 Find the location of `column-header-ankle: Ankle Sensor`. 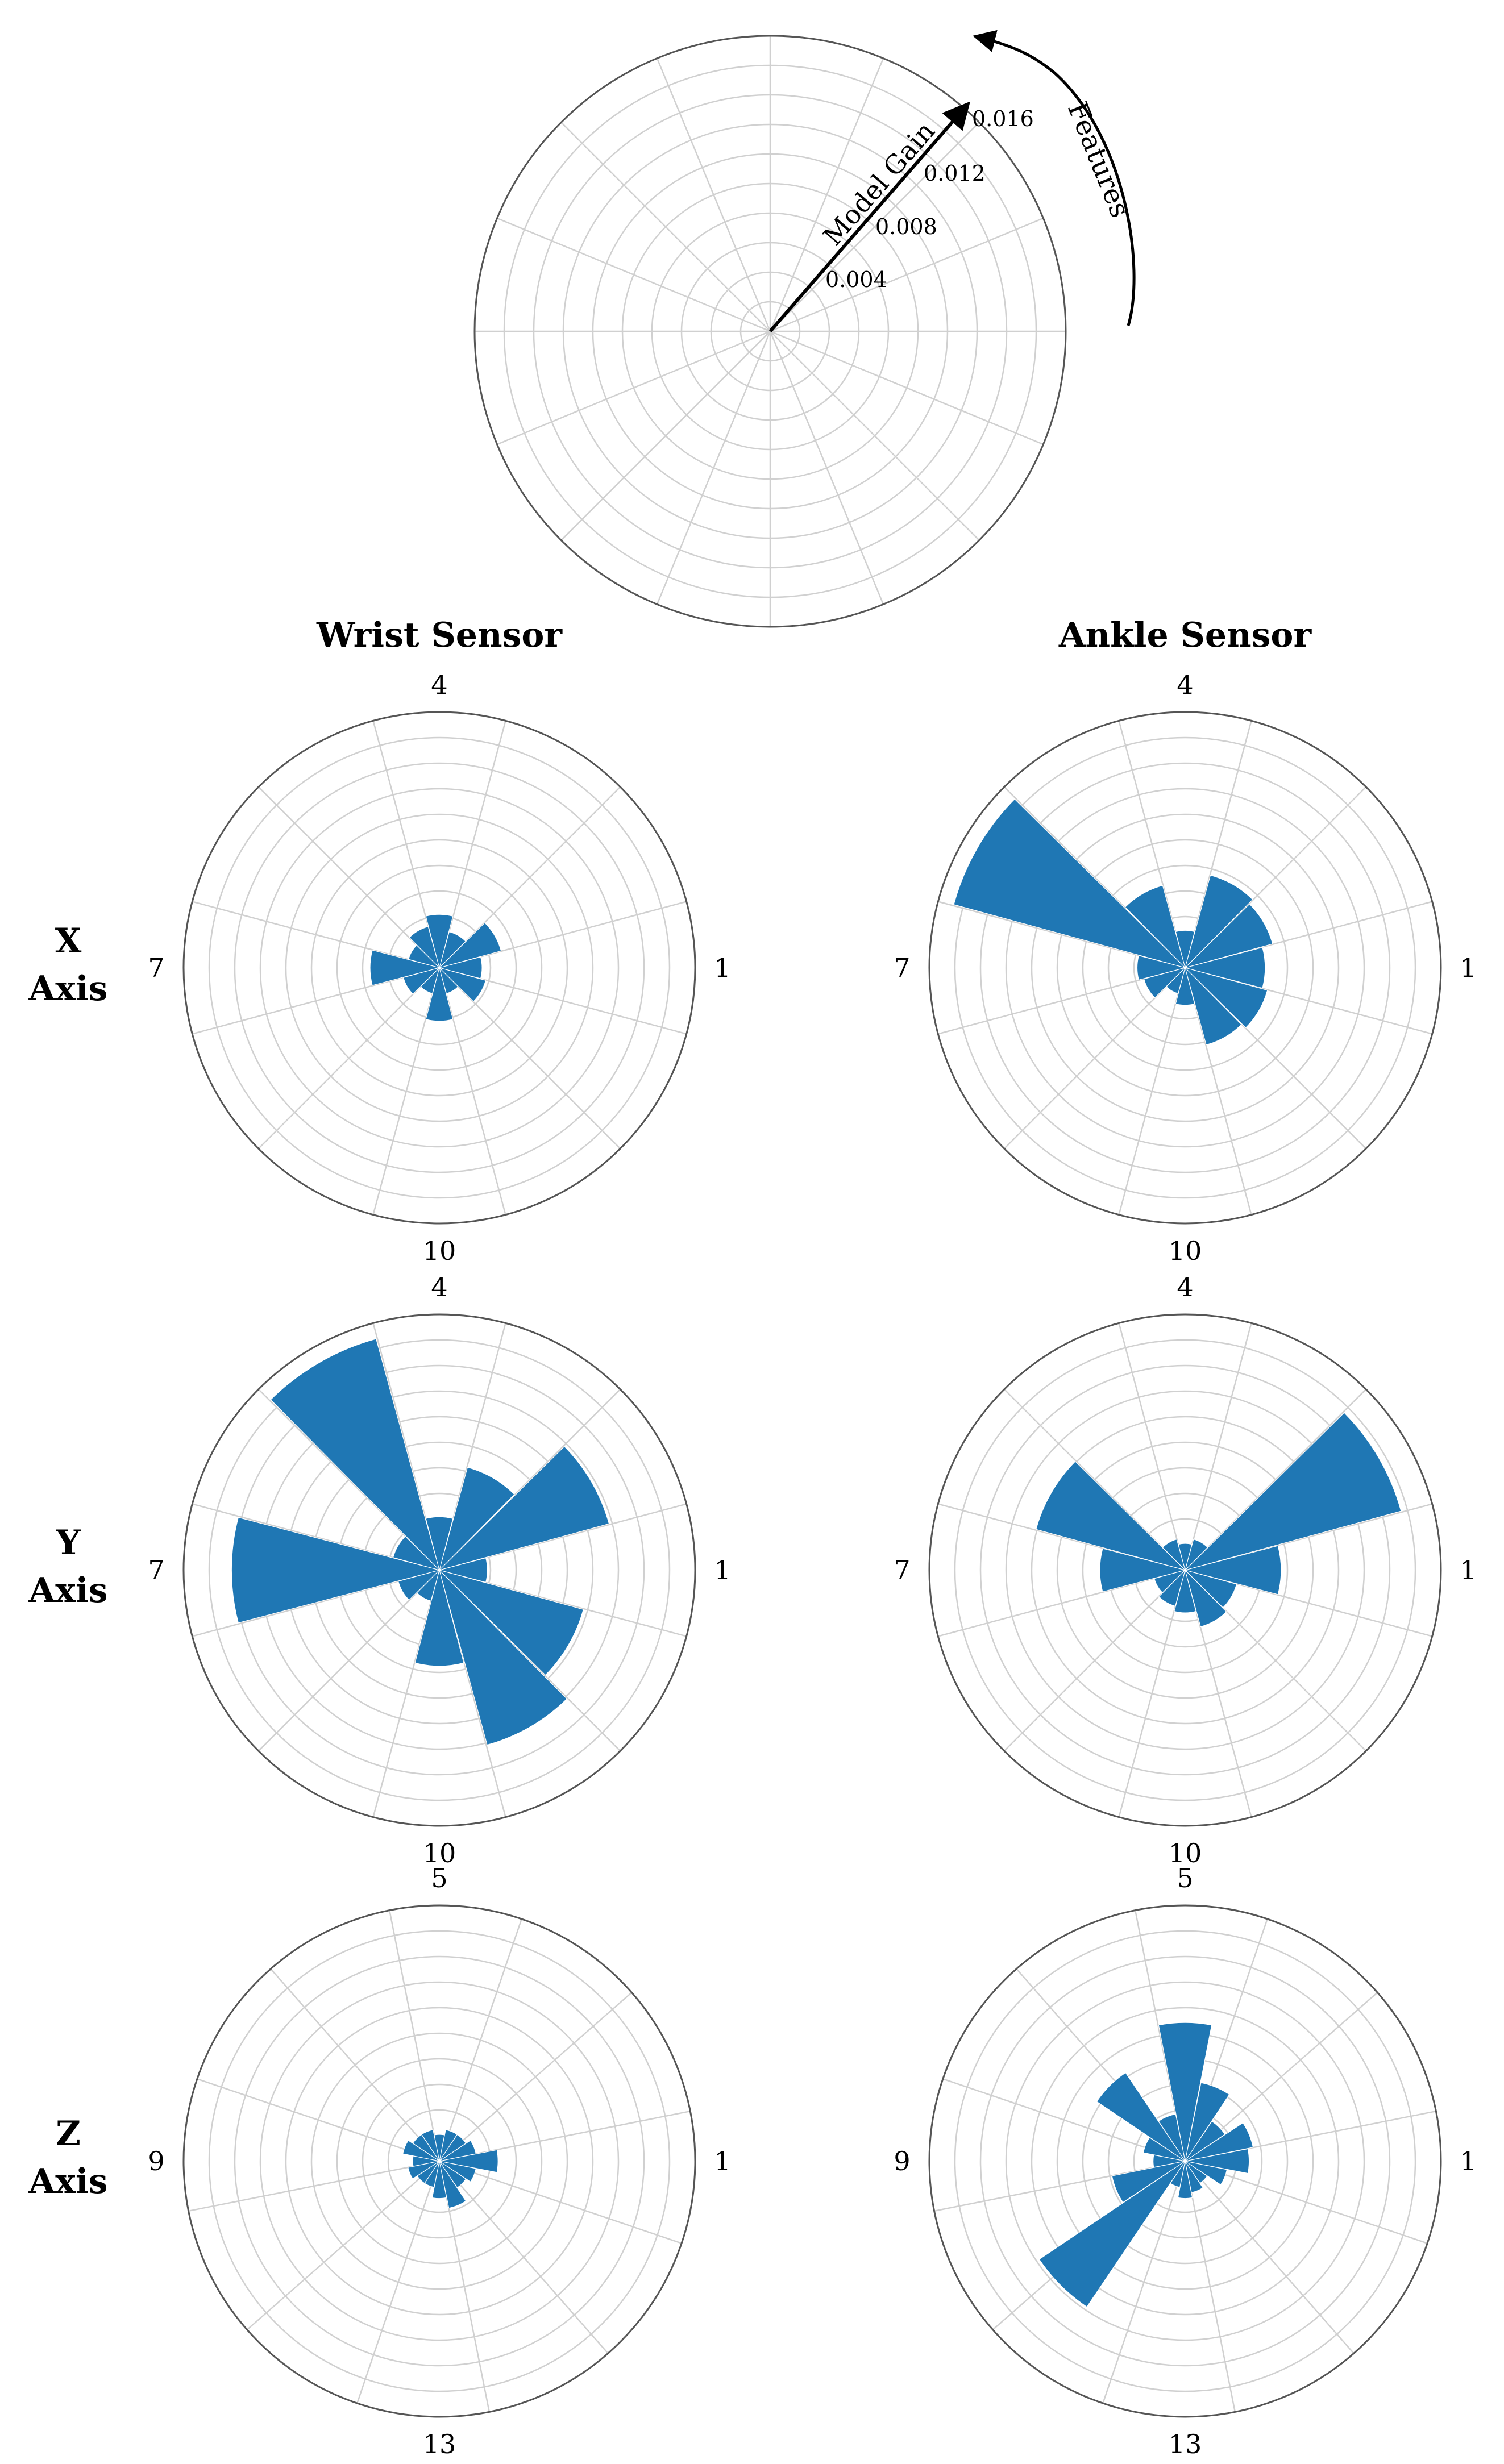

column-header-ankle: Ankle Sensor is located at coordinates (1185, 635).